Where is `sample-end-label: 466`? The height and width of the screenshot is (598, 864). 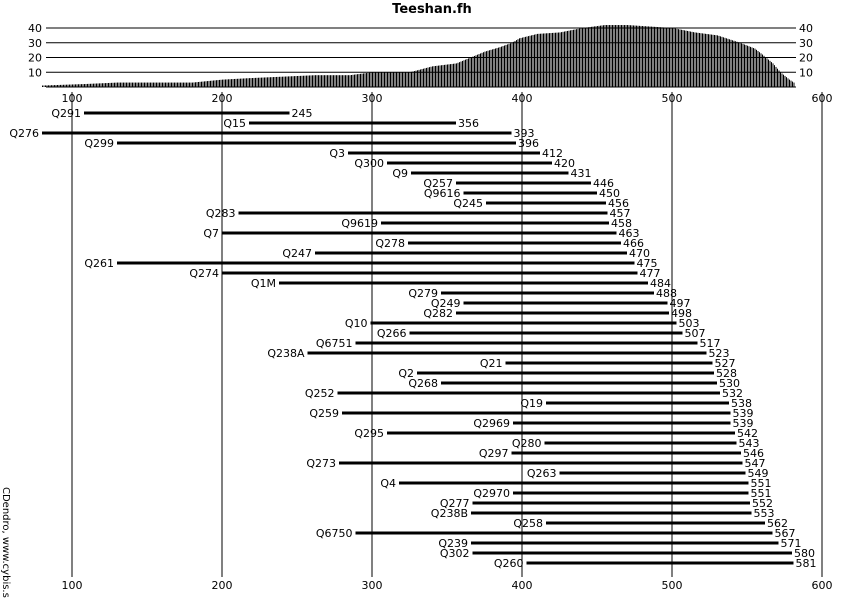
sample-end-label: 466 is located at coordinates (633, 243).